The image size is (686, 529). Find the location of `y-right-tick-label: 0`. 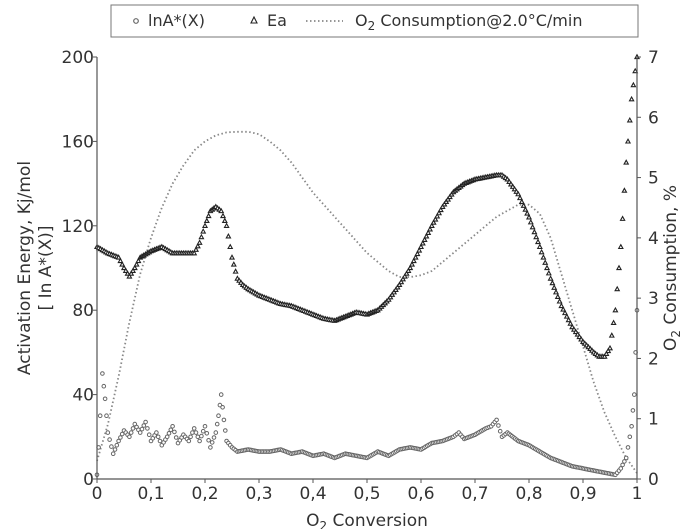

y-right-tick-label: 0 is located at coordinates (653, 480).